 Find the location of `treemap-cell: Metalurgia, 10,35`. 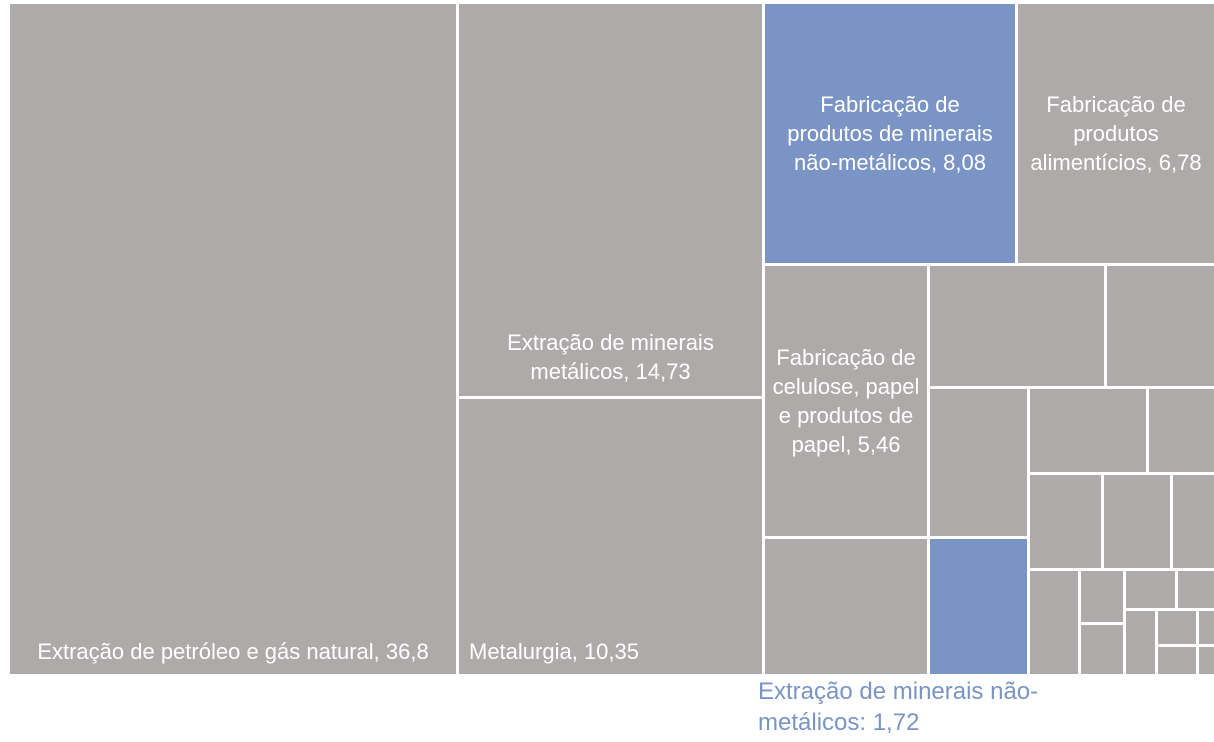

treemap-cell: Metalurgia, 10,35 is located at coordinates (610, 536).